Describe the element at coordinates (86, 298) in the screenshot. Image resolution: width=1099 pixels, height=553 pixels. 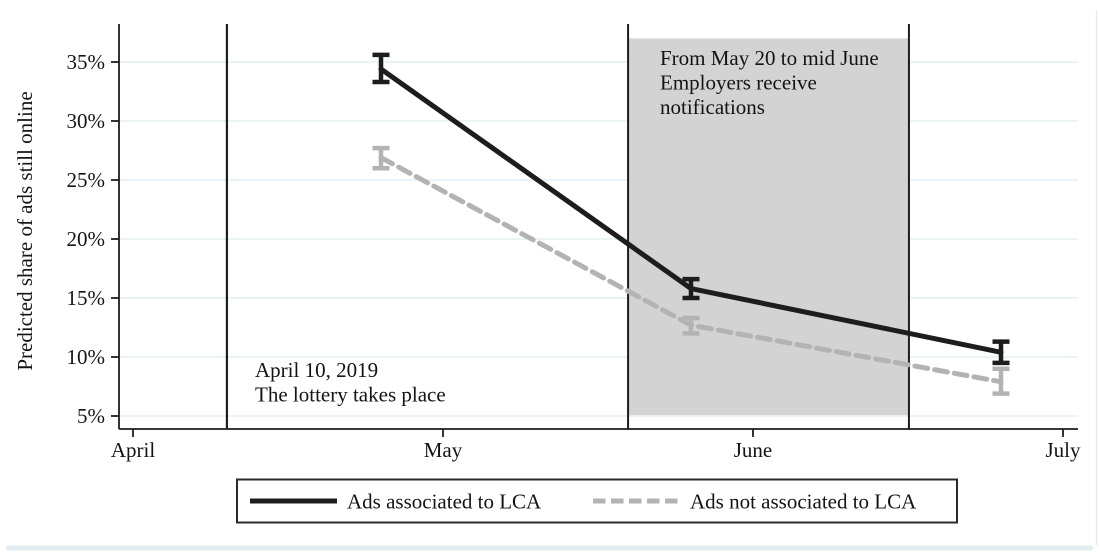
I see `y-tick-label: 15%` at that location.